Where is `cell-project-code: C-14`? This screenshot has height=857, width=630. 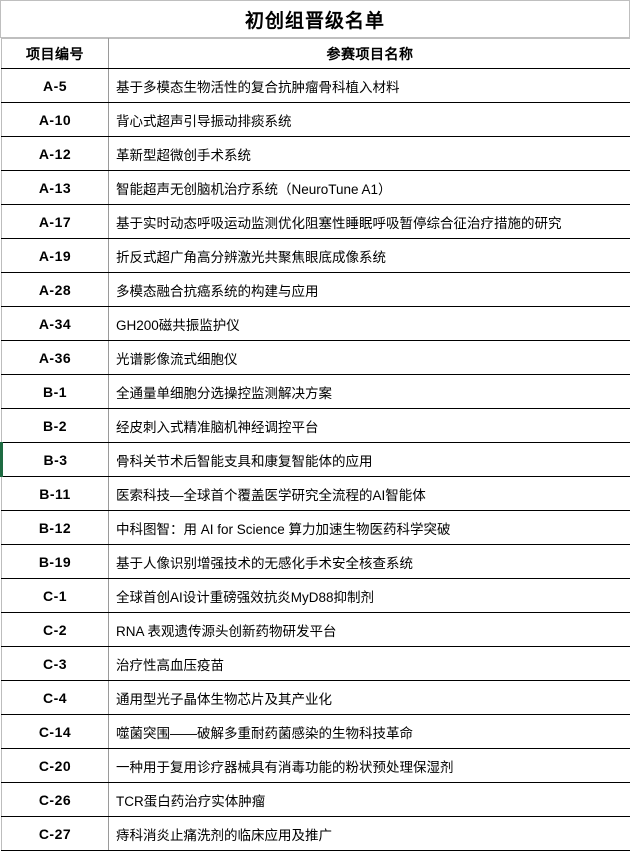 cell-project-code: C-14 is located at coordinates (55, 731).